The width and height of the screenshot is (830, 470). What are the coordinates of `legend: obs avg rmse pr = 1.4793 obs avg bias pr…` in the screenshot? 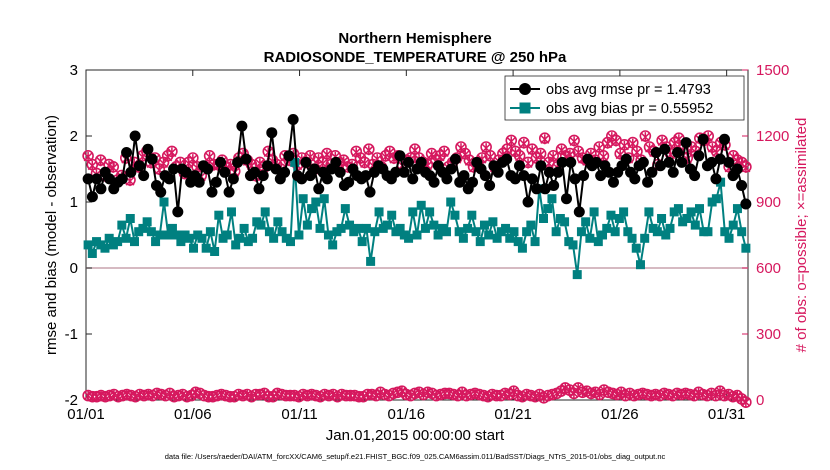 It's located at (624, 98).